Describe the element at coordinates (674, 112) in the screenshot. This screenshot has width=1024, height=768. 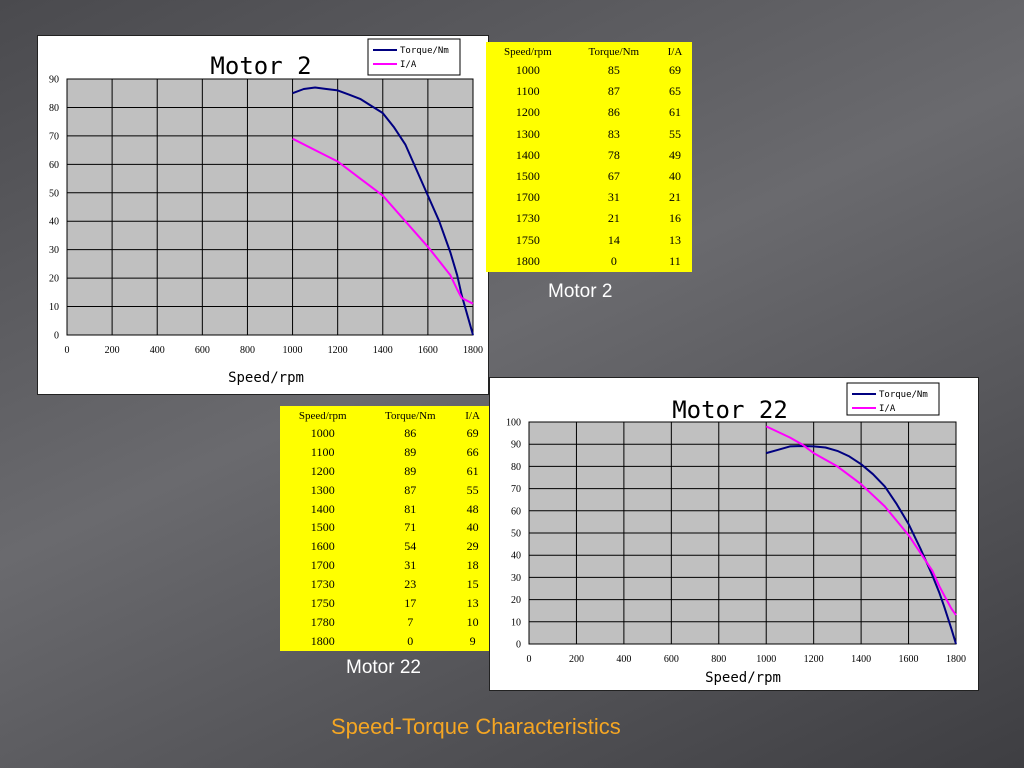
I see `table-cell: 61` at that location.